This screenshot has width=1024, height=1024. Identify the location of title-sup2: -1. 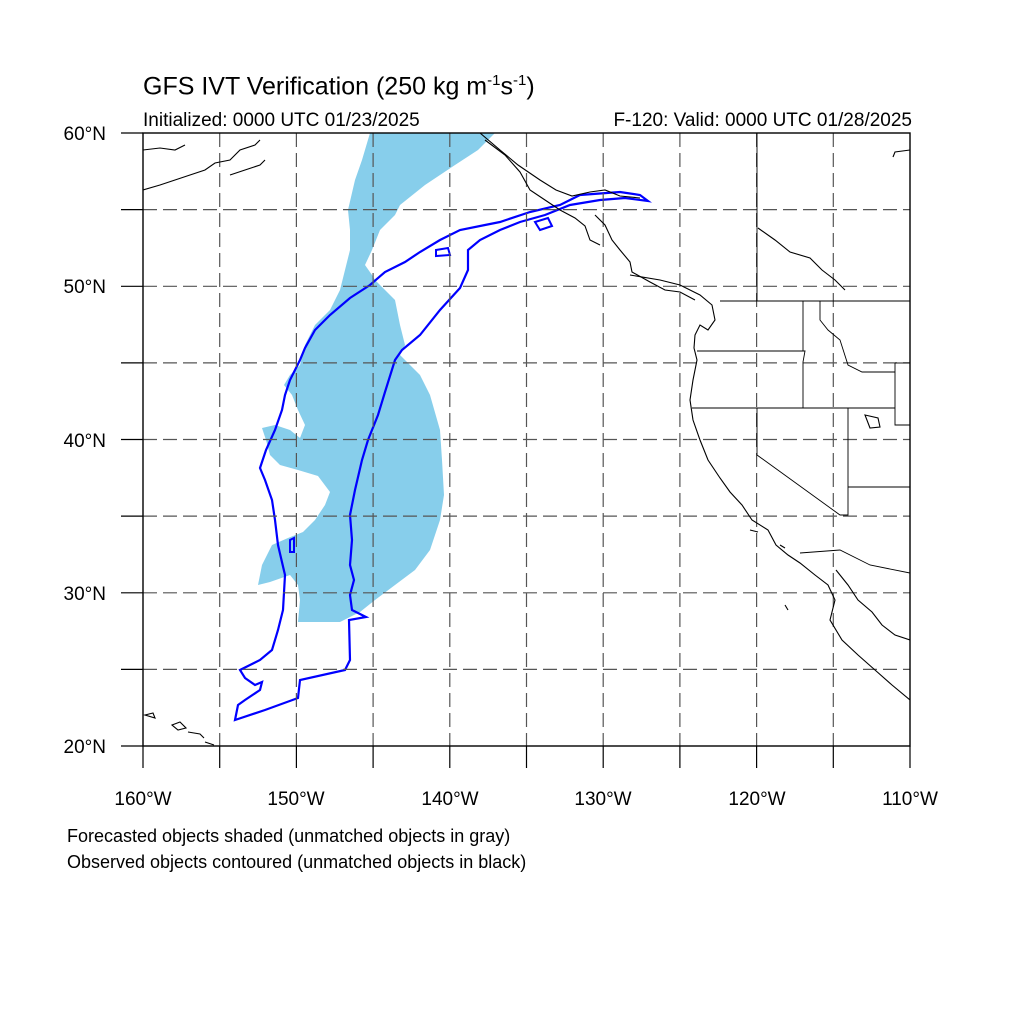
(519, 80).